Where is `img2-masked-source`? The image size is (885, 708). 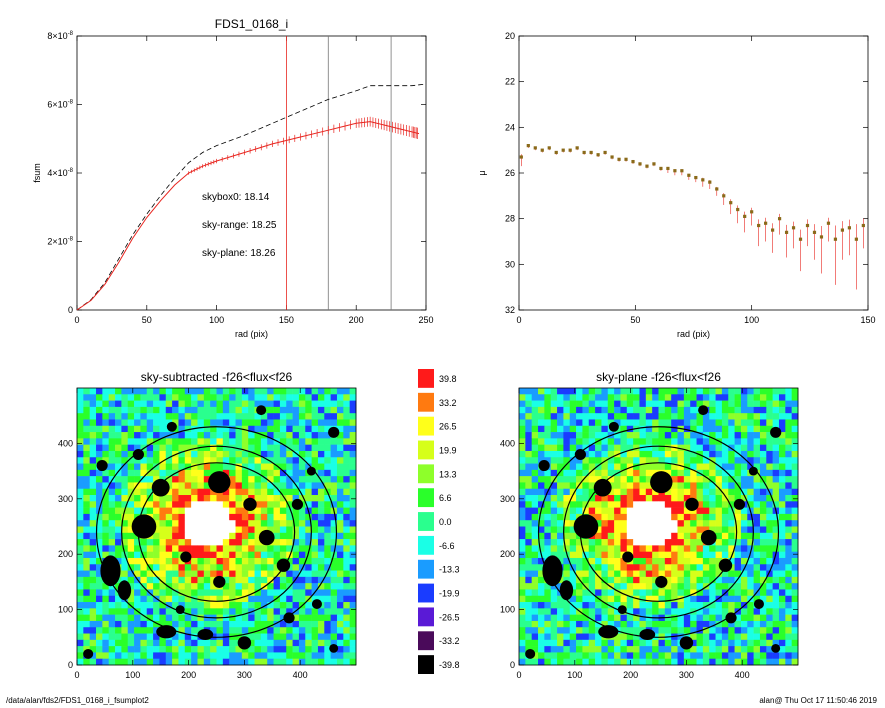 img2-masked-source is located at coordinates (552, 571).